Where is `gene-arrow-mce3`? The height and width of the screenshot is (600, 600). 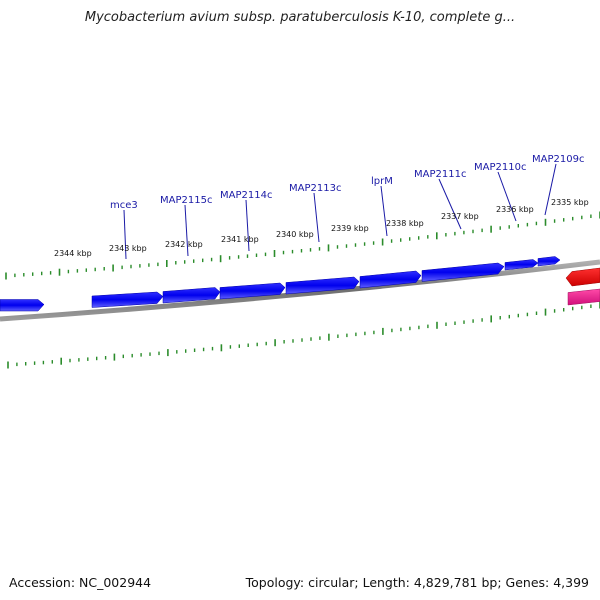
gene-arrow-mce3 is located at coordinates (127, 299).